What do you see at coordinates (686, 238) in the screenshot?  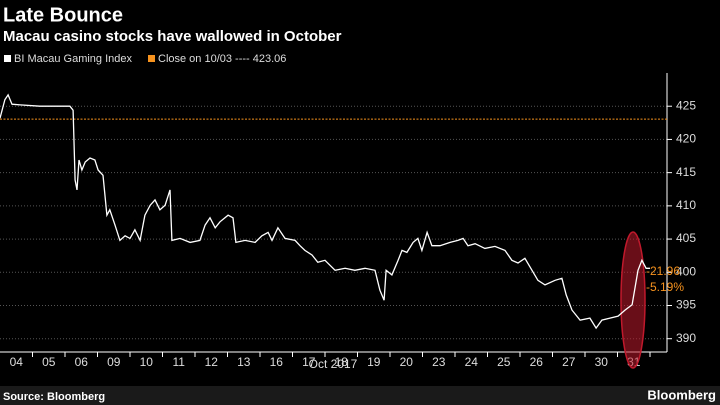 I see `y-tick-label: 405` at bounding box center [686, 238].